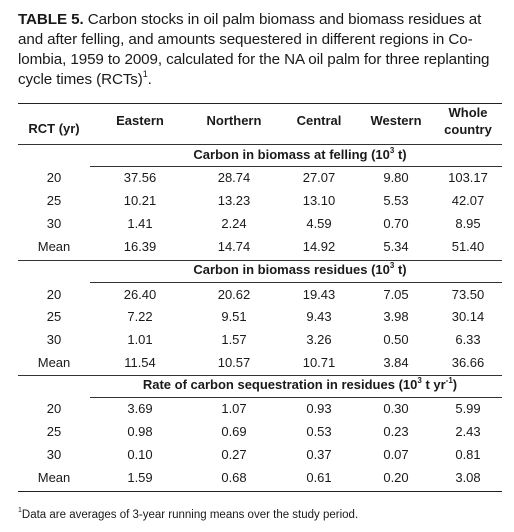 The height and width of the screenshot is (532, 514). I want to click on cell-northern: 14.74, so click(234, 246).